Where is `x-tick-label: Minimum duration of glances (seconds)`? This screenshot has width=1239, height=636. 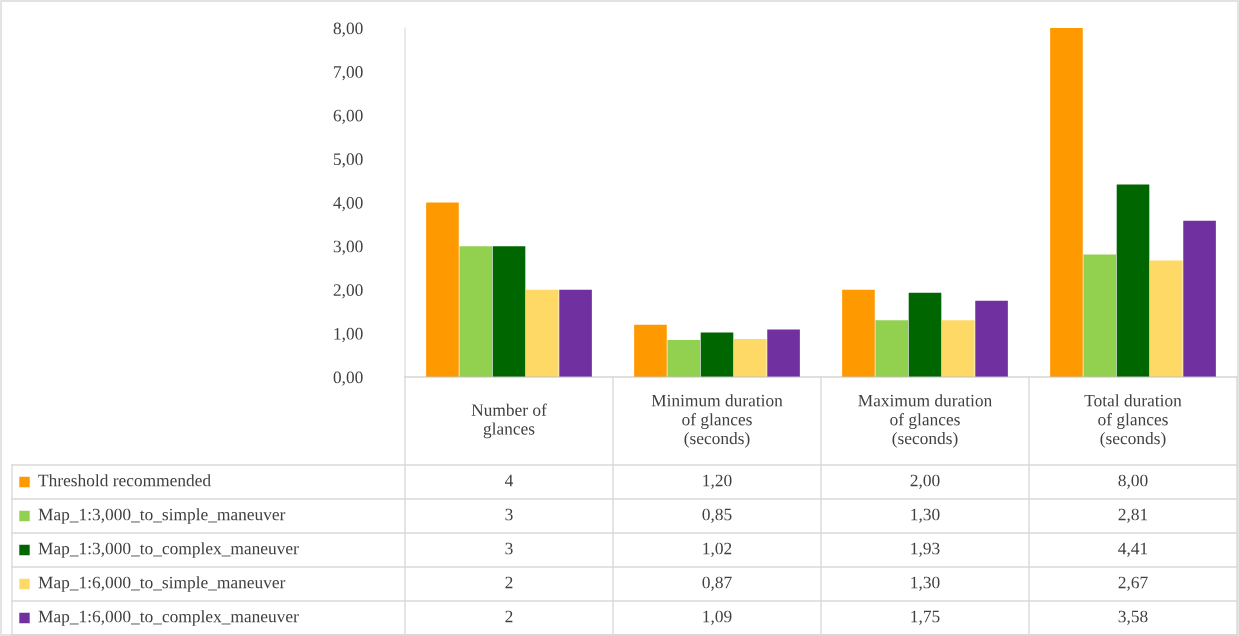 x-tick-label: Minimum duration of glances (seconds) is located at coordinates (717, 421).